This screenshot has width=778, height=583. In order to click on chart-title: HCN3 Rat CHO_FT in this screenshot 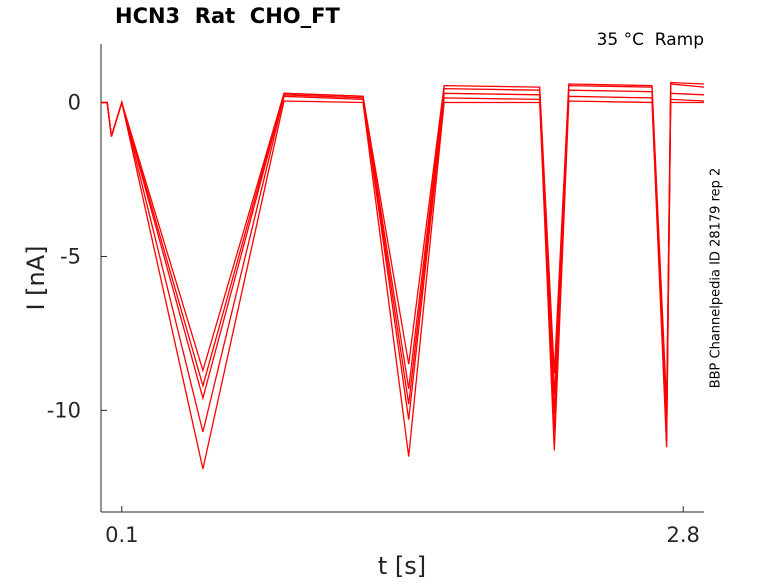, I will do `click(227, 16)`.